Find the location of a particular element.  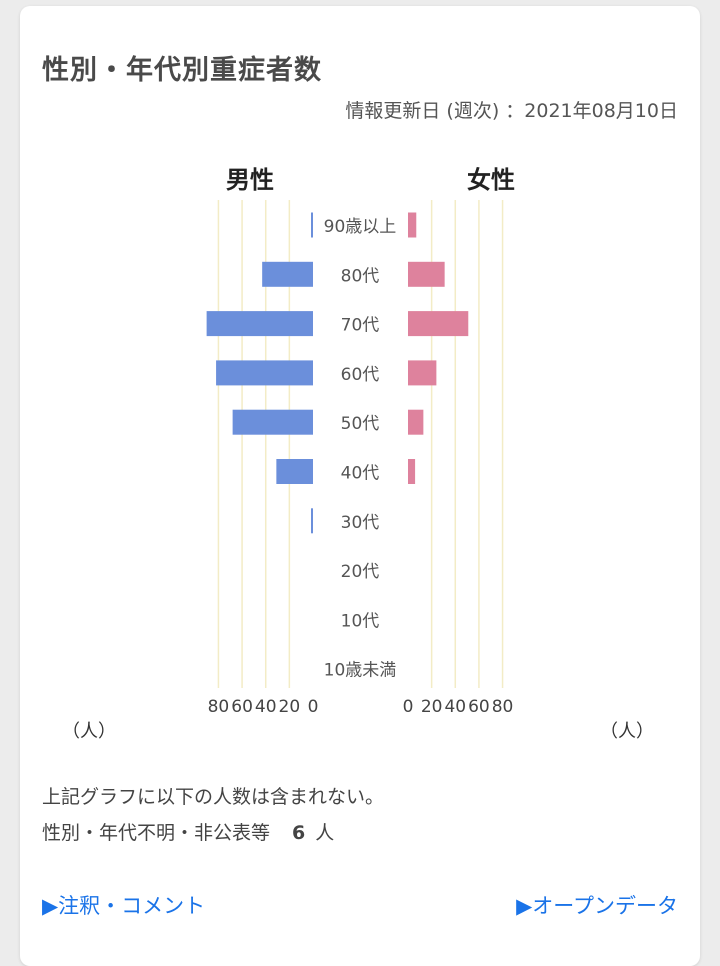

category-label-3: 60代 is located at coordinates (360, 375).